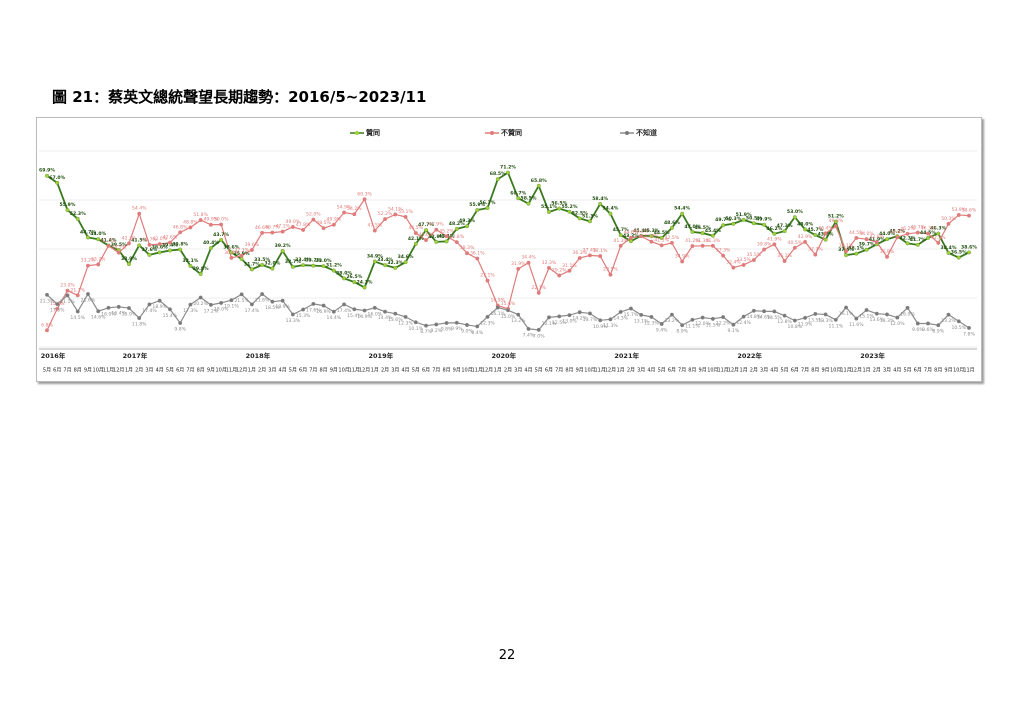  What do you see at coordinates (627, 133) in the screenshot?
I see `legend-marker` at bounding box center [627, 133].